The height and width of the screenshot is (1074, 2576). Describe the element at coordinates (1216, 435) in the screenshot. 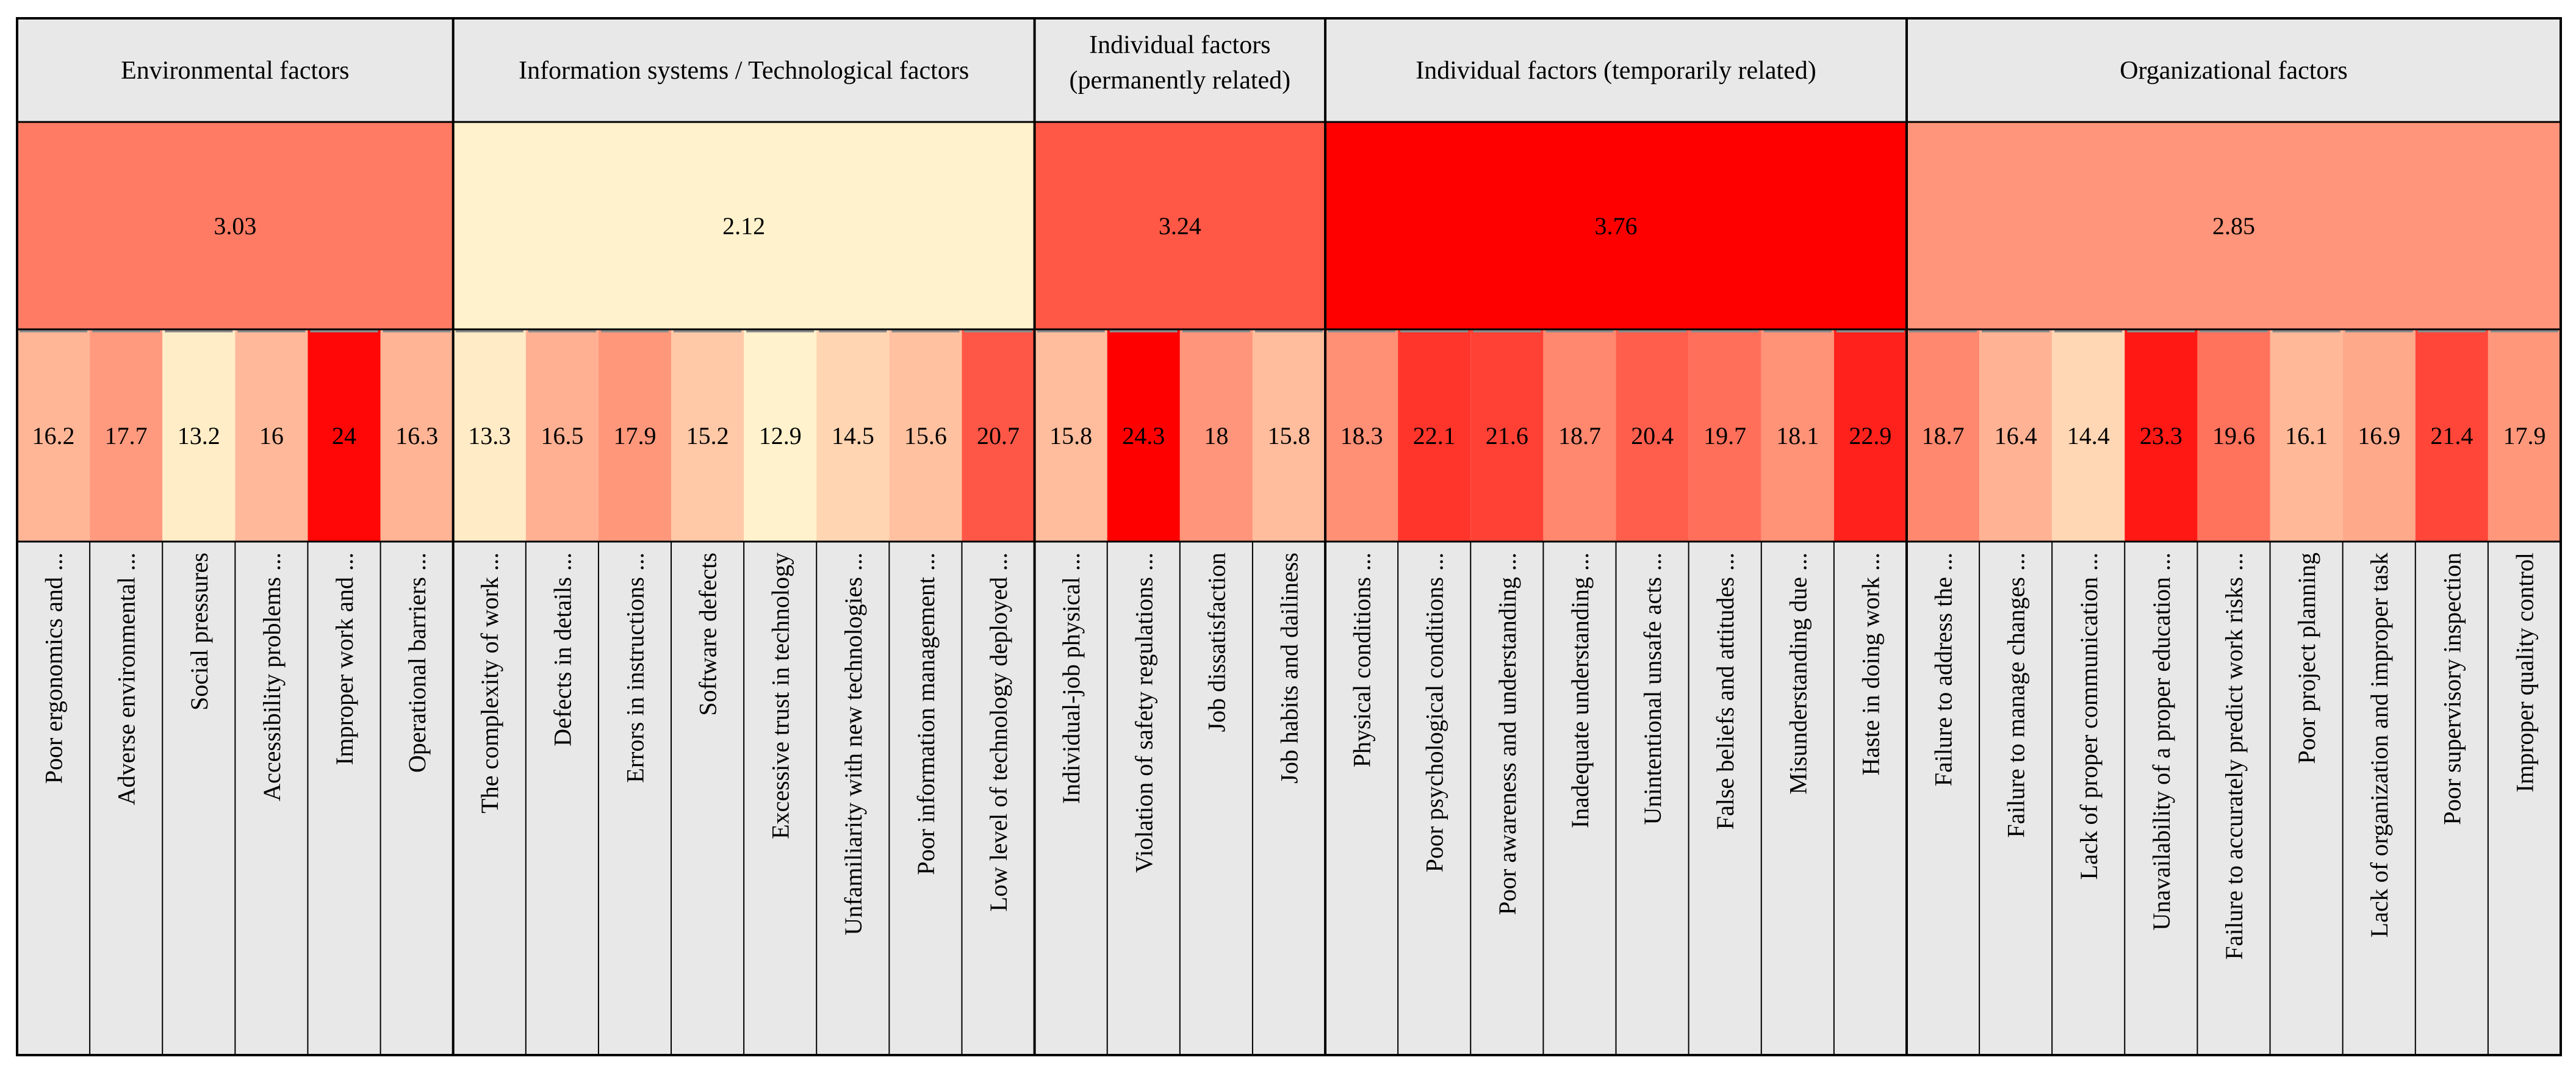

I see `item-value-label: 18` at that location.